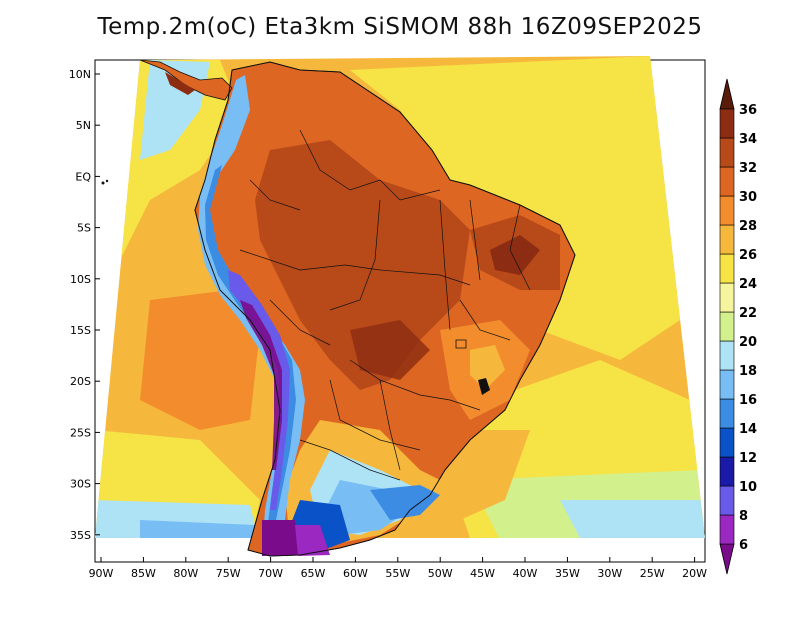 Image resolution: width=800 pixels, height=618 pixels. What do you see at coordinates (482, 573) in the screenshot?
I see `lon-tick-label: 45W` at bounding box center [482, 573].